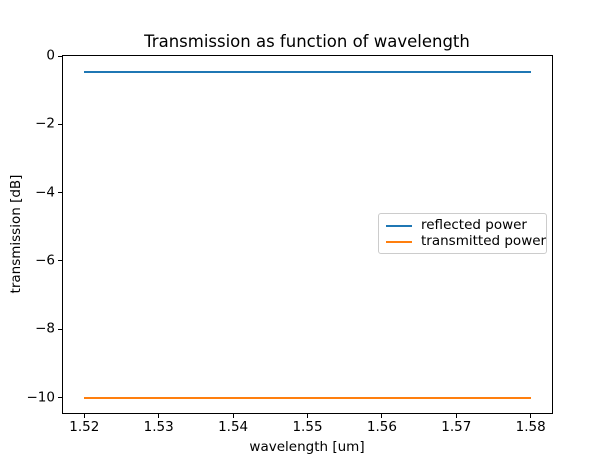 This screenshot has height=460, width=614. Describe the element at coordinates (530, 427) in the screenshot. I see `x-tick-label: 1.58` at that location.